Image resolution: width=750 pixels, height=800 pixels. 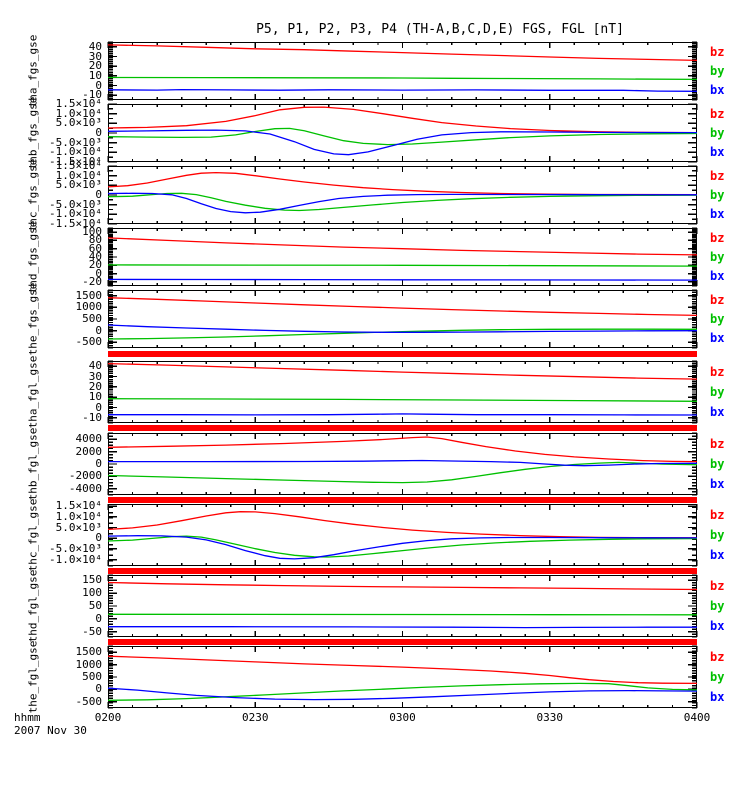 What do you see at coordinates (92, 580) in the screenshot?
I see `y-tick-label: 150` at bounding box center [92, 580].